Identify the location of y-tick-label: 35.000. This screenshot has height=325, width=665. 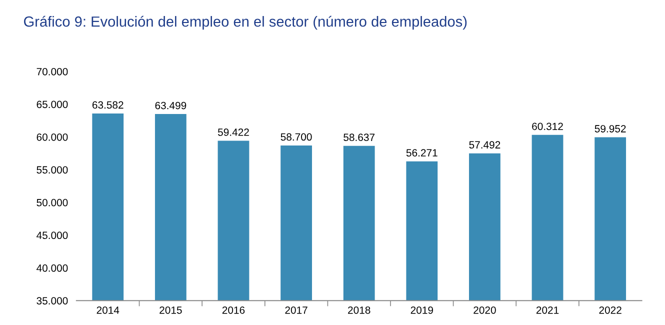
(52, 300).